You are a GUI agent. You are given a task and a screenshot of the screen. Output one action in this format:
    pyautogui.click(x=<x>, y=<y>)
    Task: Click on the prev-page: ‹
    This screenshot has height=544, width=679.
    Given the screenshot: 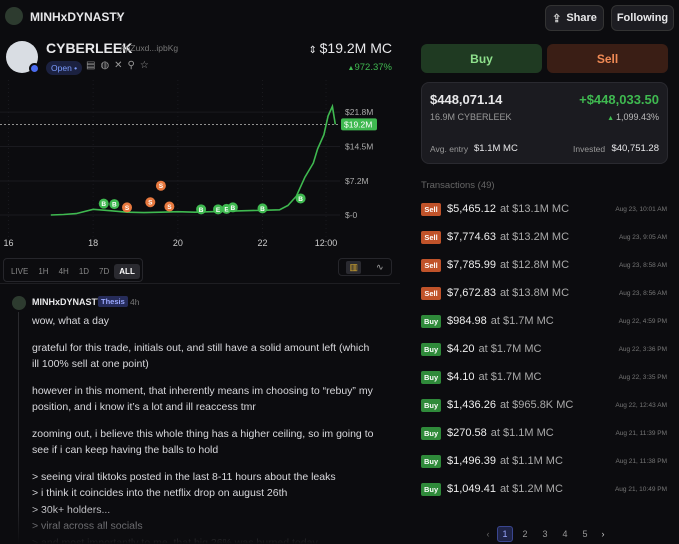 What is the action you would take?
    pyautogui.click(x=488, y=534)
    